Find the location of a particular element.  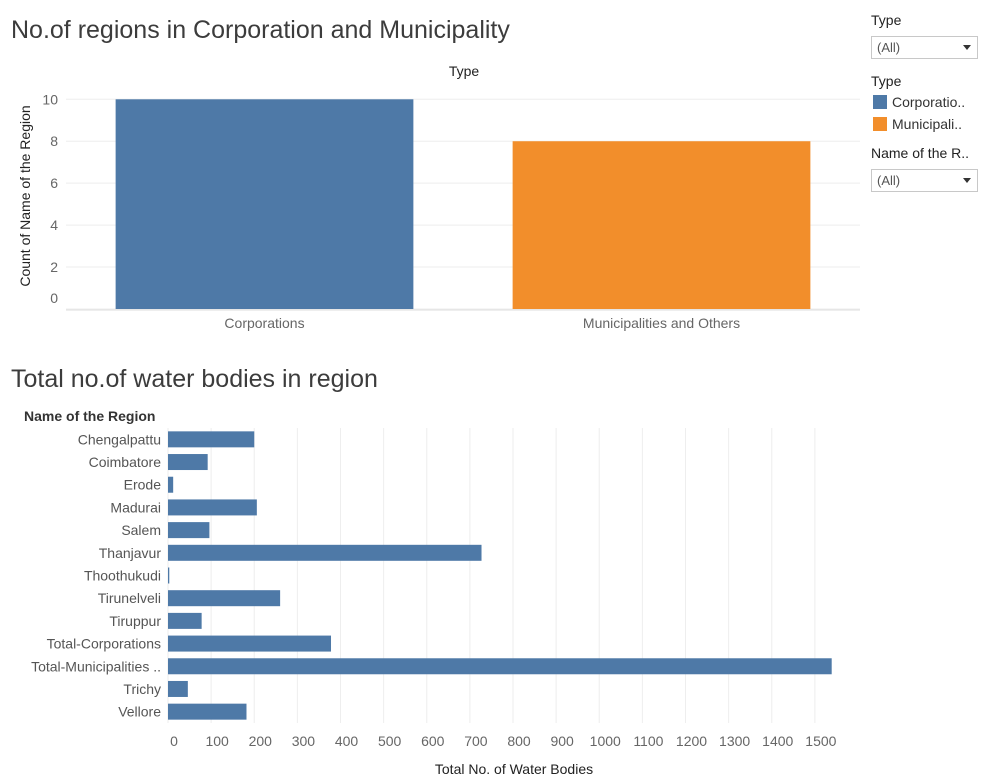

x-tick-label: 700 is located at coordinates (476, 741).